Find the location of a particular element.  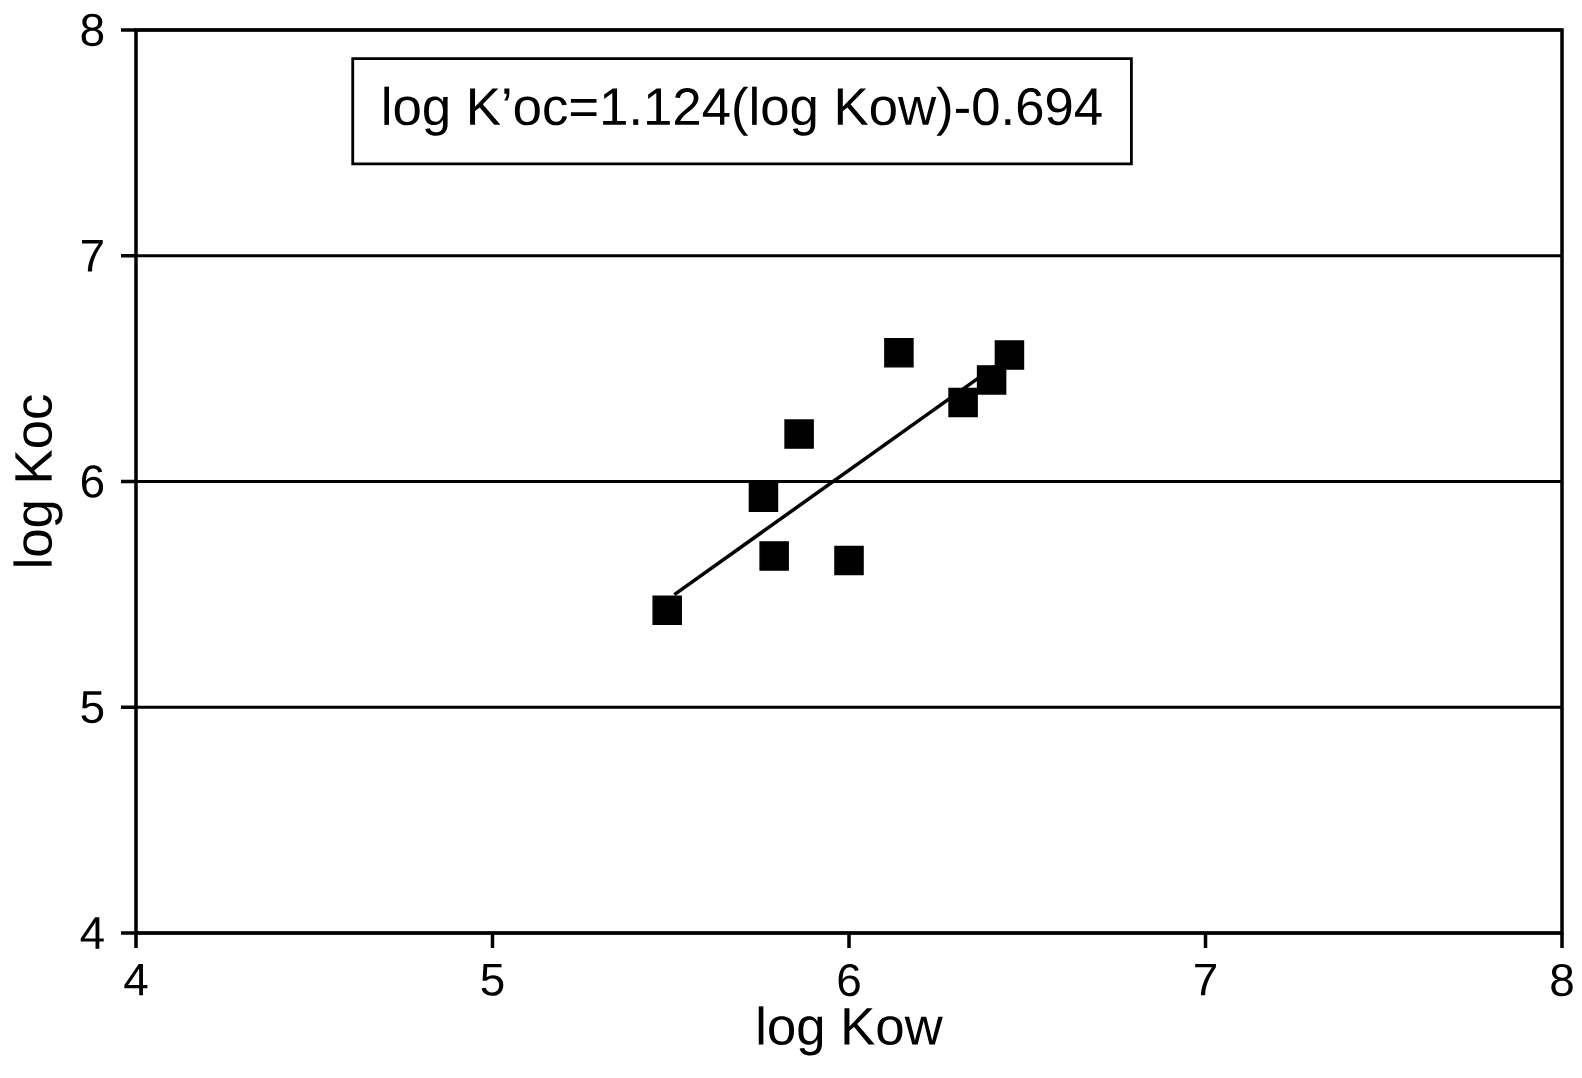

y-axis-title: log Koc is located at coordinates (38, 480).